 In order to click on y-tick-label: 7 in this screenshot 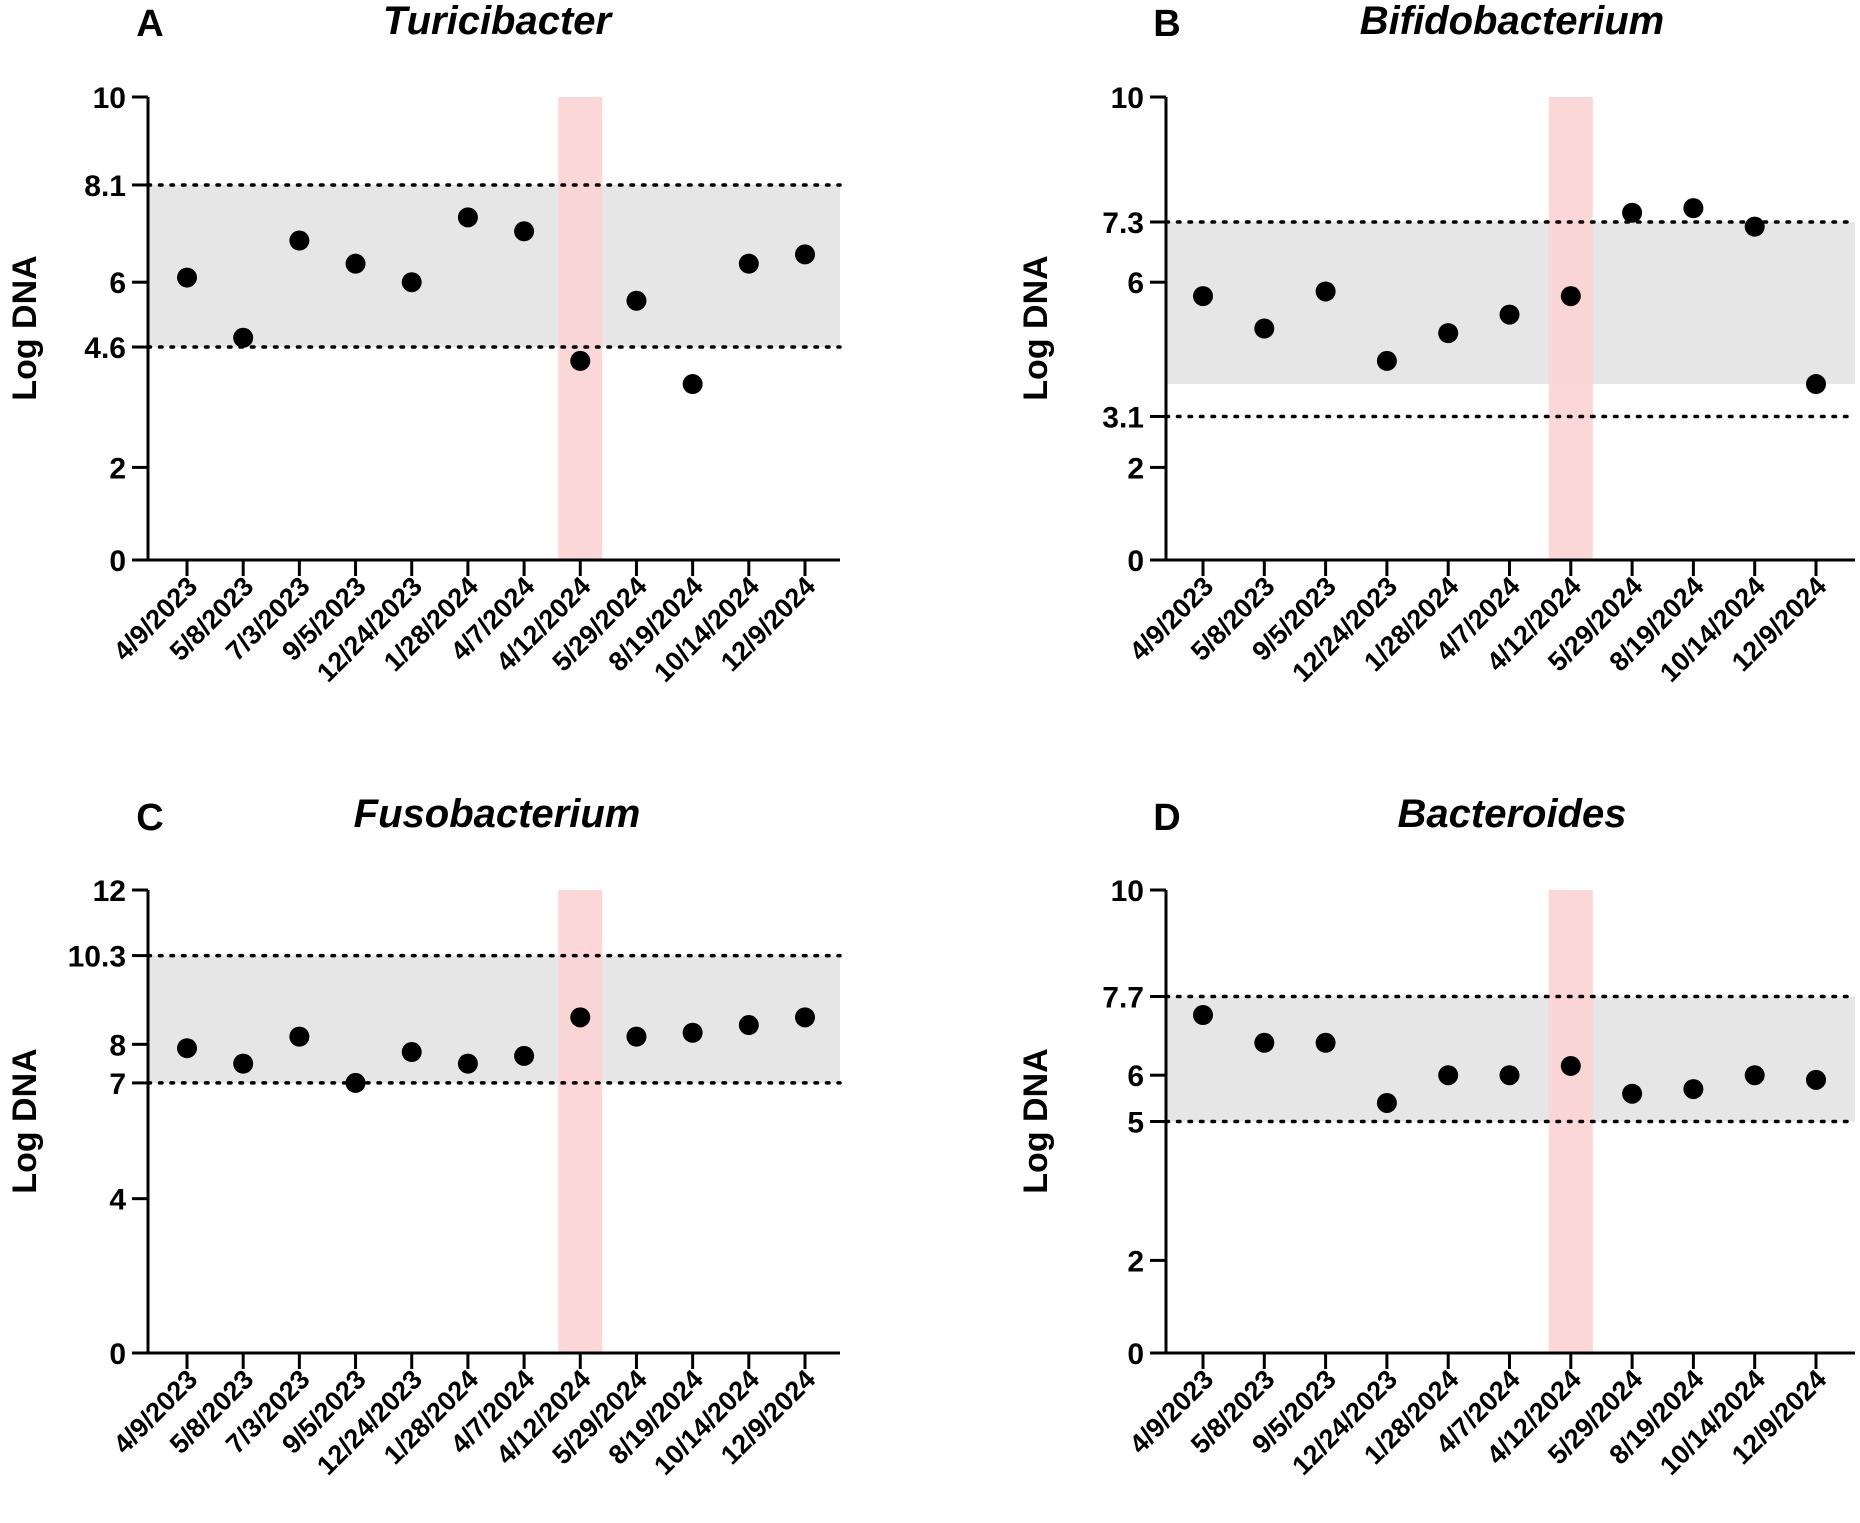, I will do `click(117, 1084)`.